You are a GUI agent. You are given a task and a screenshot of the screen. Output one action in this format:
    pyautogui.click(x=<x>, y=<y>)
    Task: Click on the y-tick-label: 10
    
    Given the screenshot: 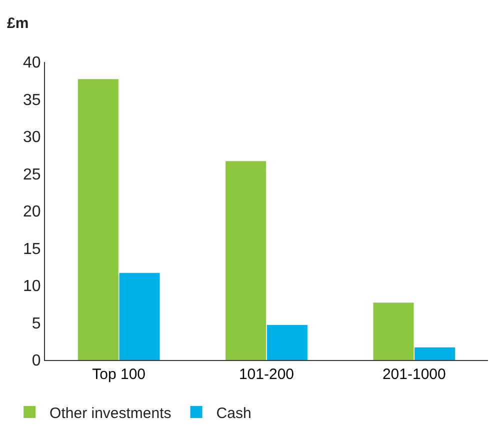 What is the action you would take?
    pyautogui.click(x=32, y=287)
    